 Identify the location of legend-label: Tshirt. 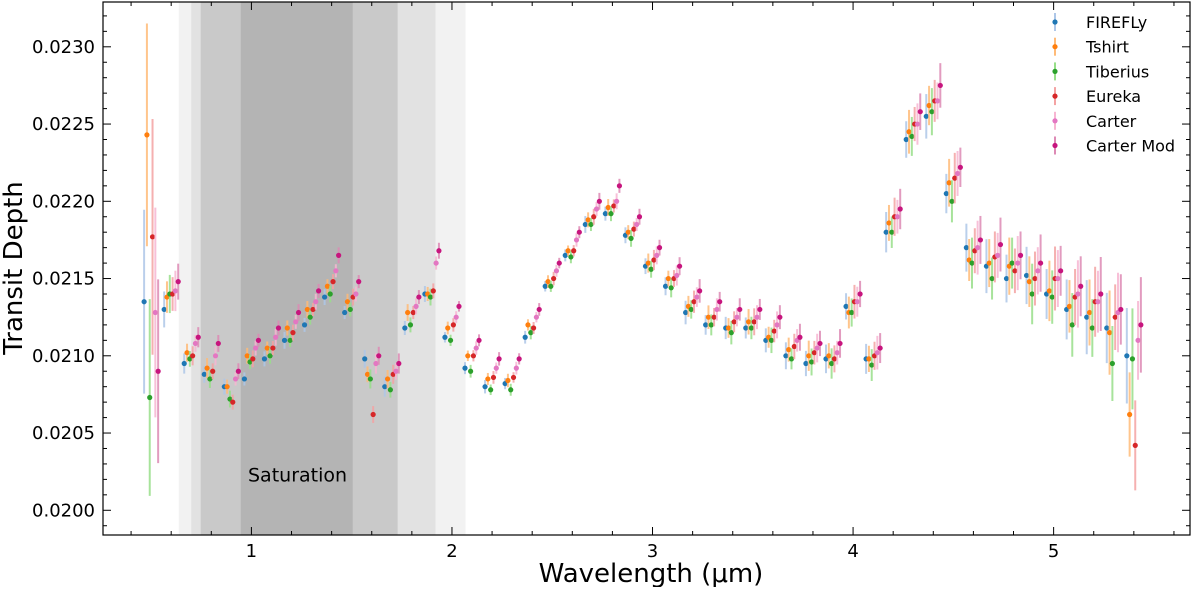
(1107, 47).